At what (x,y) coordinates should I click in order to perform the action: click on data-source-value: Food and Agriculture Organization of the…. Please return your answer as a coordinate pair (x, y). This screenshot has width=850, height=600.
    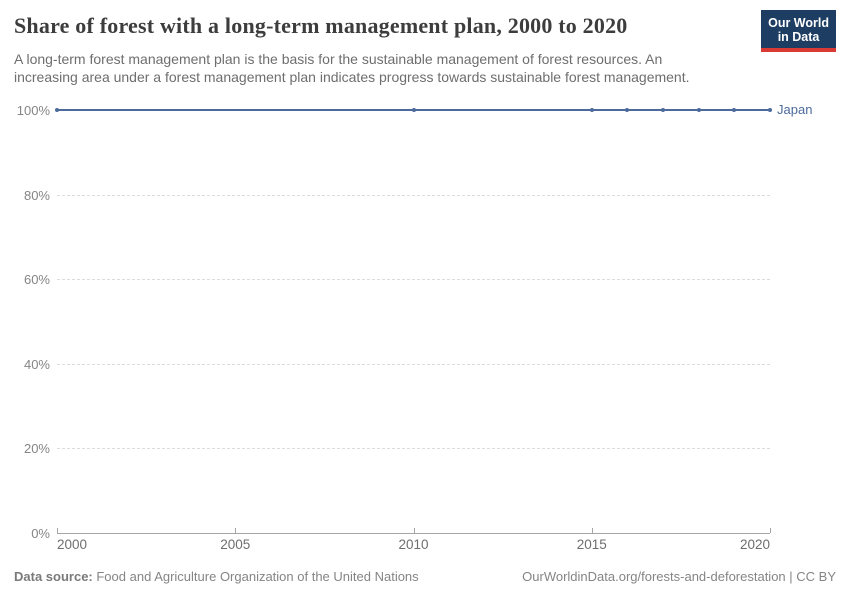
    Looking at the image, I should click on (255, 576).